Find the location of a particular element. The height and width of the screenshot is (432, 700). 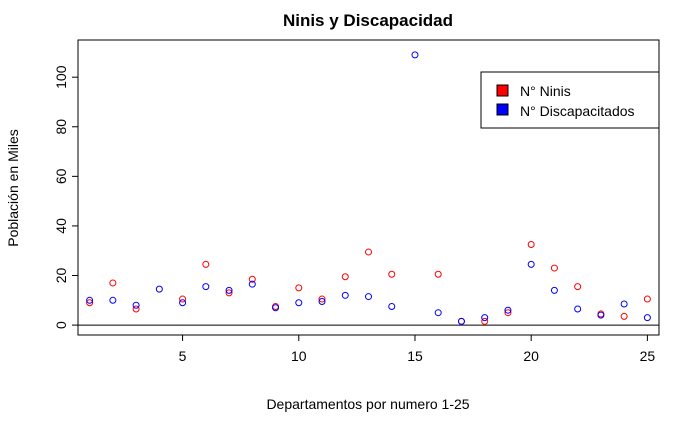

legend: N° Ninis N° Discapacitados is located at coordinates (570, 100).